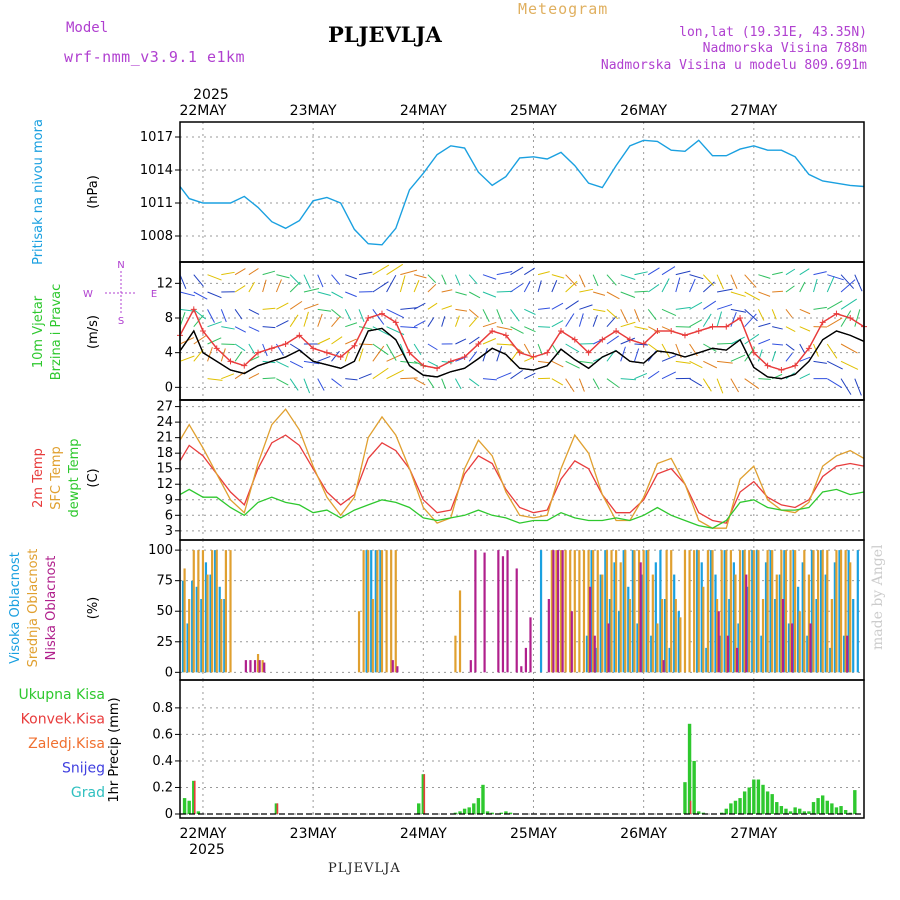 This screenshot has height=900, width=900. I want to click on y-tick-label: 24, so click(164, 422).